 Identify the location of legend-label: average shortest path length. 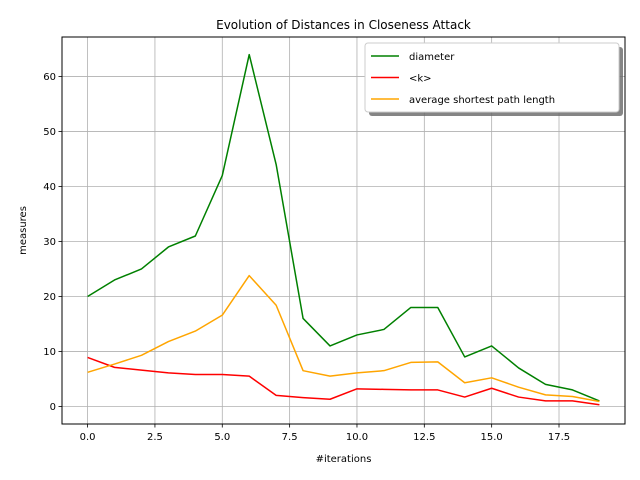
(482, 100).